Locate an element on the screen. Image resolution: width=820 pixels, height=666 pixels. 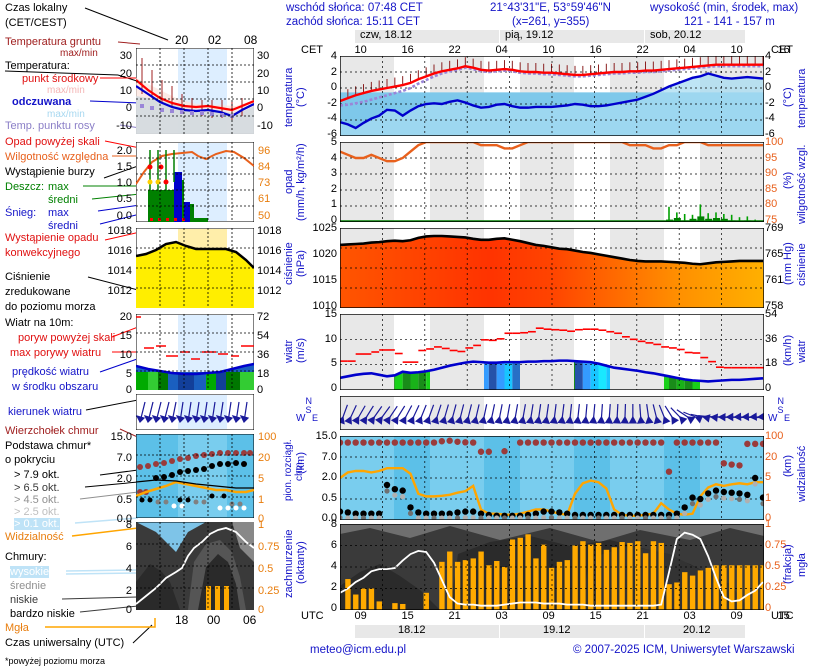
mini-cl-tick-150: 15.0 is located at coordinates (114, 437).